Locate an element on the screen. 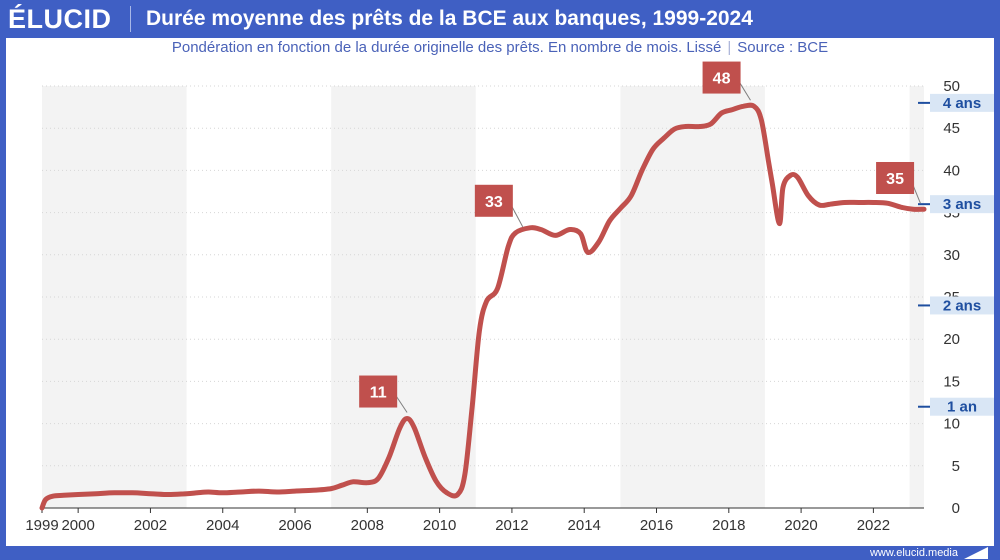 This screenshot has height=560, width=1000. year-marker-label: 1 an is located at coordinates (962, 407).